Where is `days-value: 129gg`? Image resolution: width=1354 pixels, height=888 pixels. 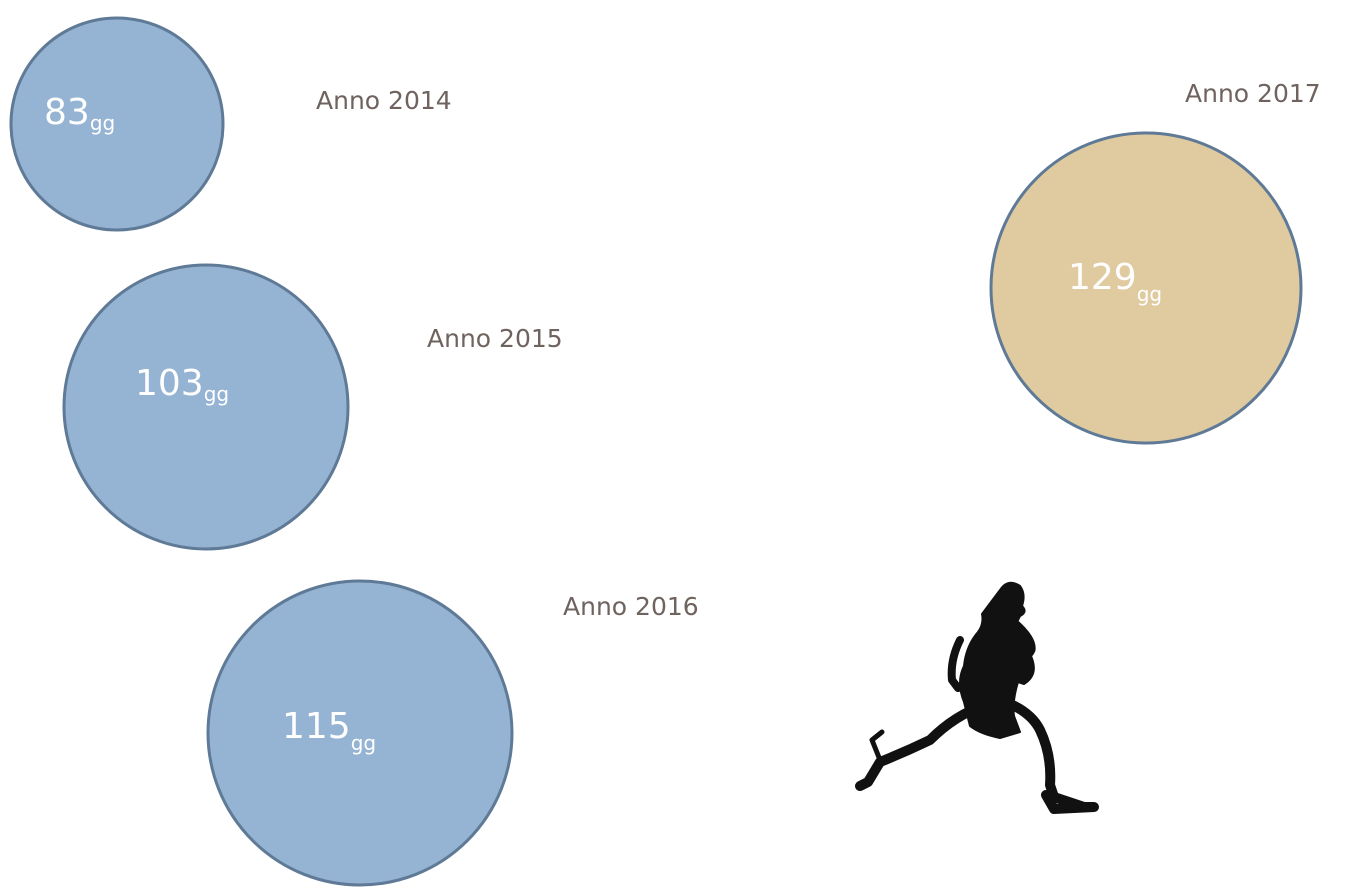 days-value: 129gg is located at coordinates (1115, 281).